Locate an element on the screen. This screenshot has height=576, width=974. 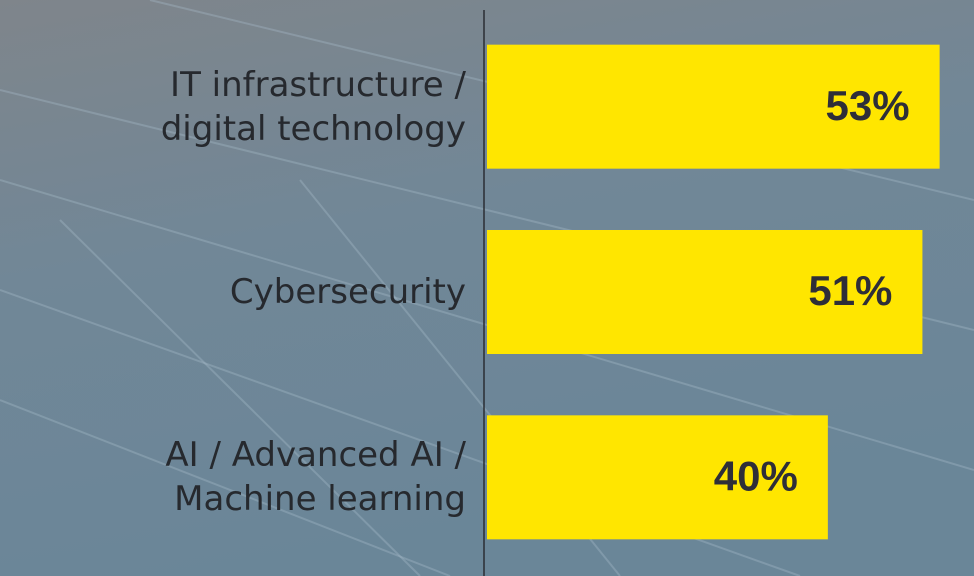
value-label: 53% is located at coordinates (868, 105).